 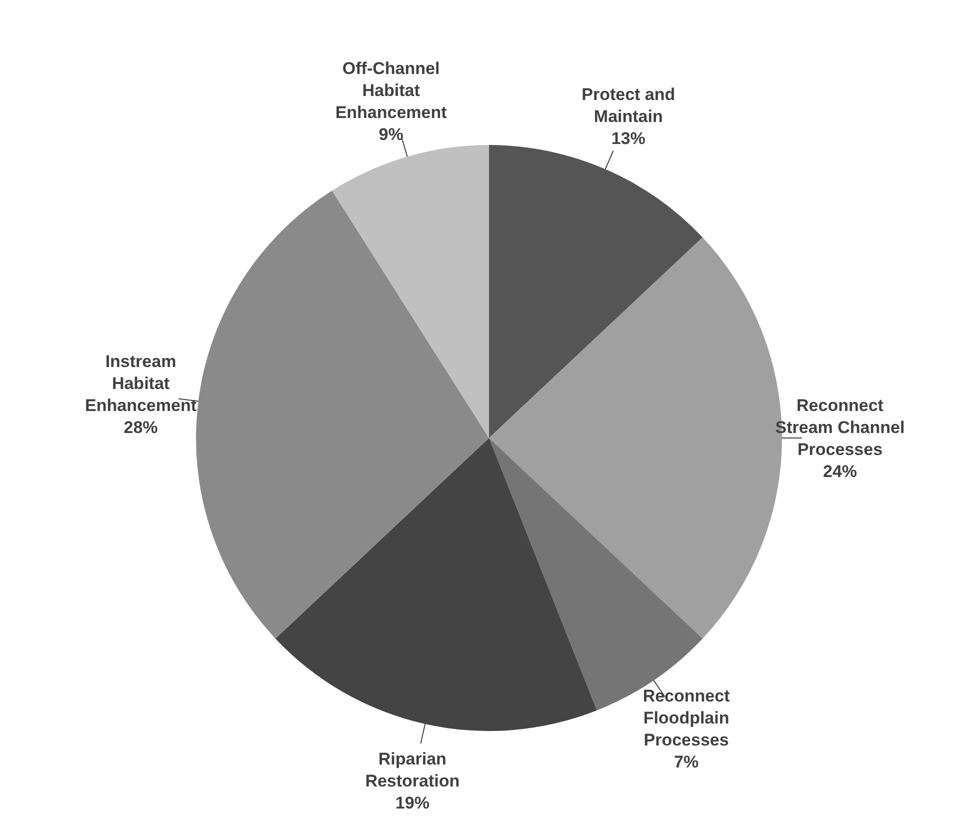 I want to click on data-label: 19%, so click(x=412, y=802).